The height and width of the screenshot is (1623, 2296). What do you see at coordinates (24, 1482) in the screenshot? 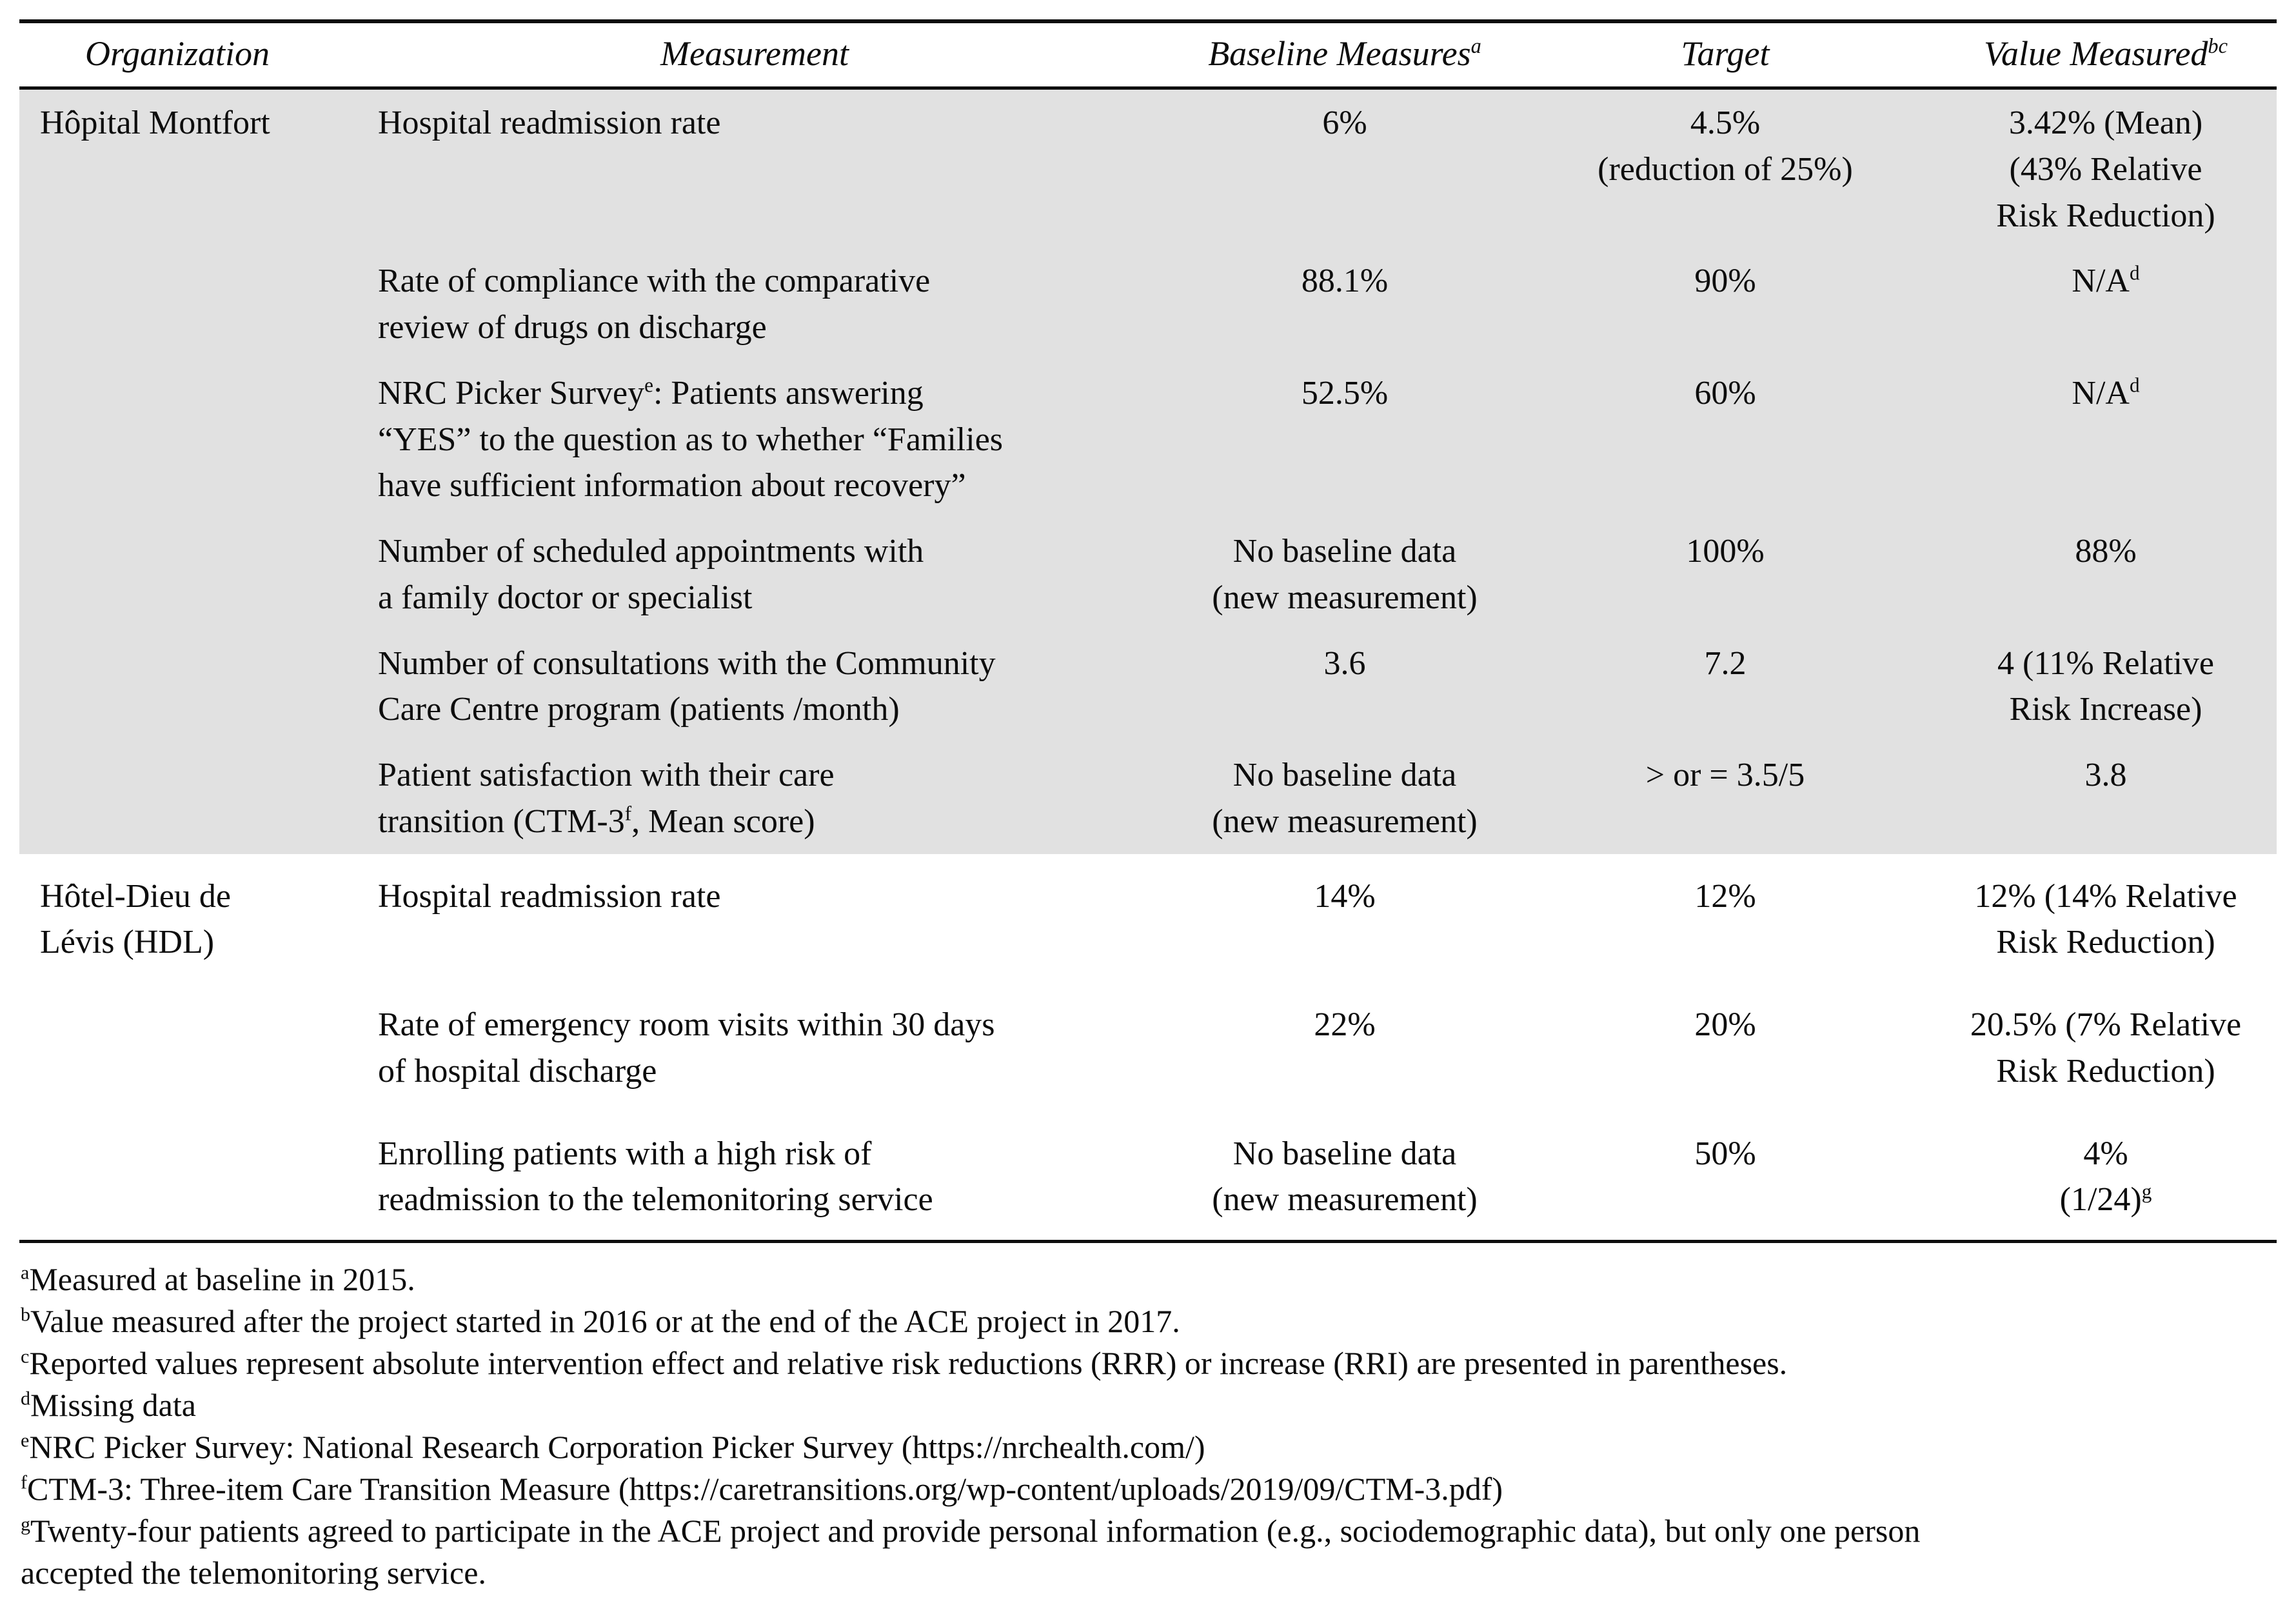
I see `footnote-marker: f` at bounding box center [24, 1482].